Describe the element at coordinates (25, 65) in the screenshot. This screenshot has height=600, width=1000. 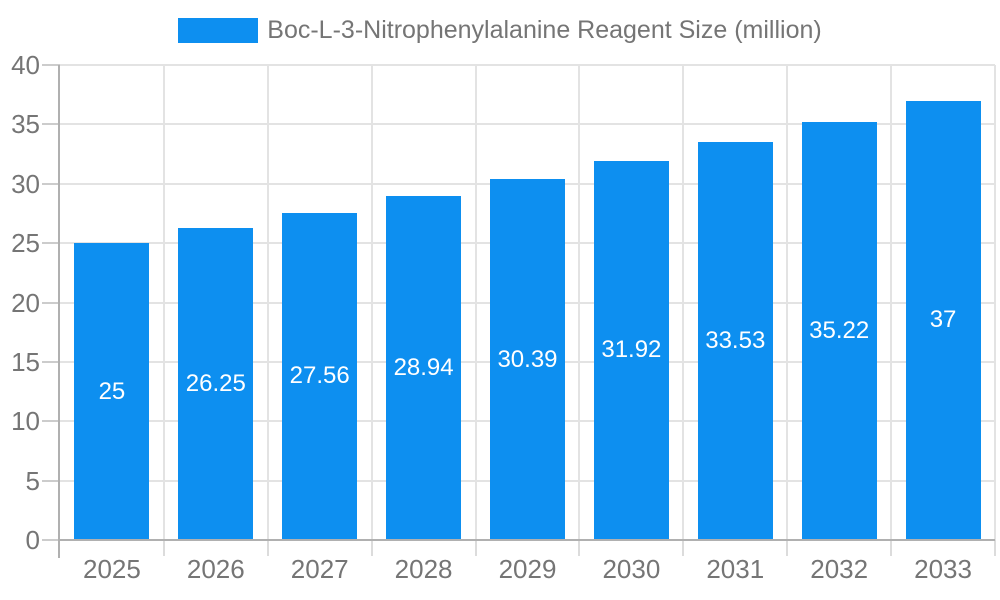
I see `y-axis-label: 40` at that location.